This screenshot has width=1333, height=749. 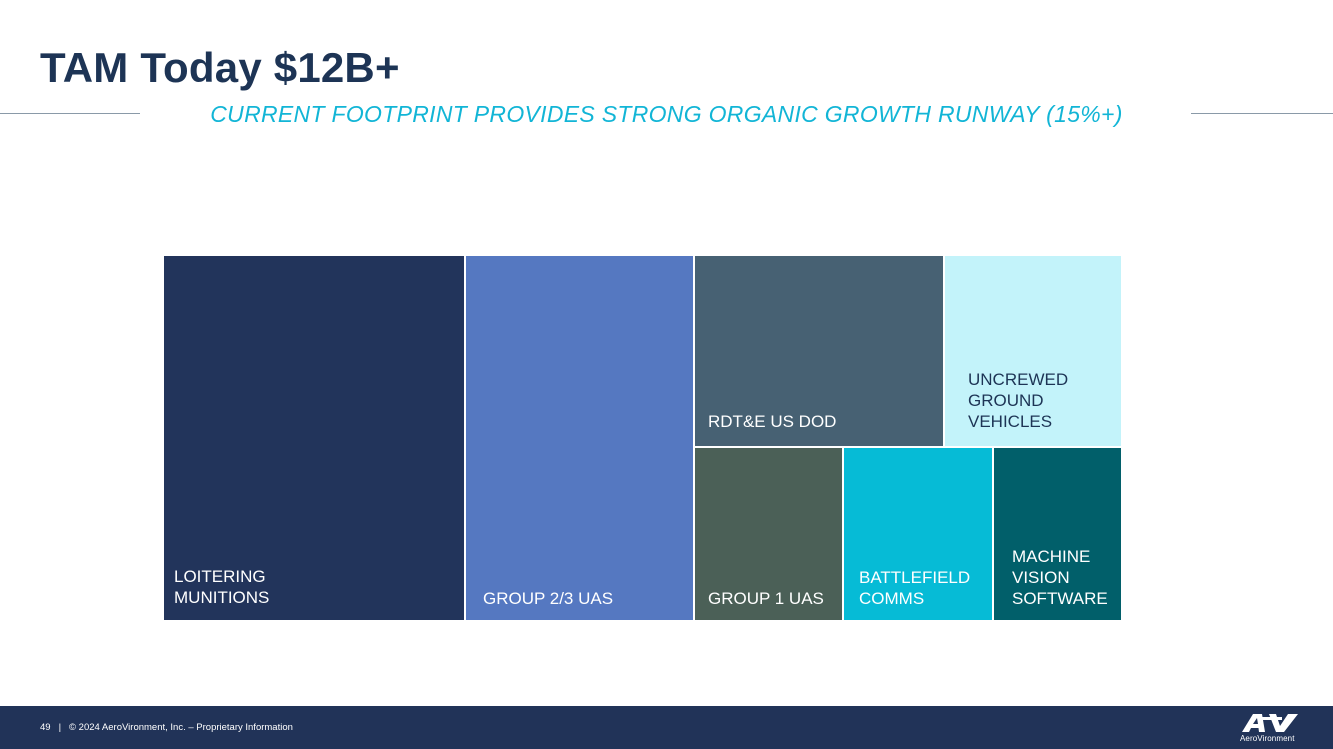 What do you see at coordinates (820, 352) in the screenshot?
I see `treemap-tile: RDT&E US DOD` at bounding box center [820, 352].